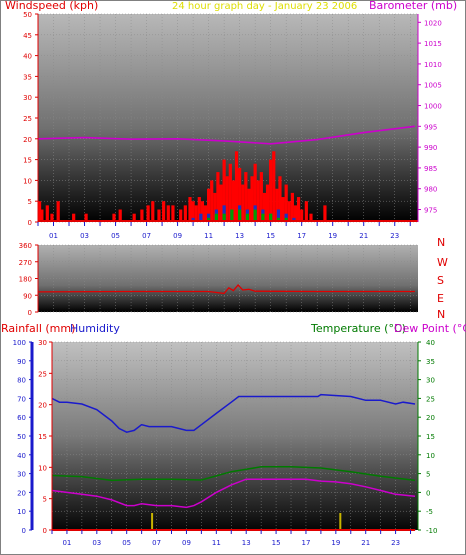 The width and height of the screenshot is (466, 555). I want to click on temp-x-tick-label: 05, so click(126, 543).